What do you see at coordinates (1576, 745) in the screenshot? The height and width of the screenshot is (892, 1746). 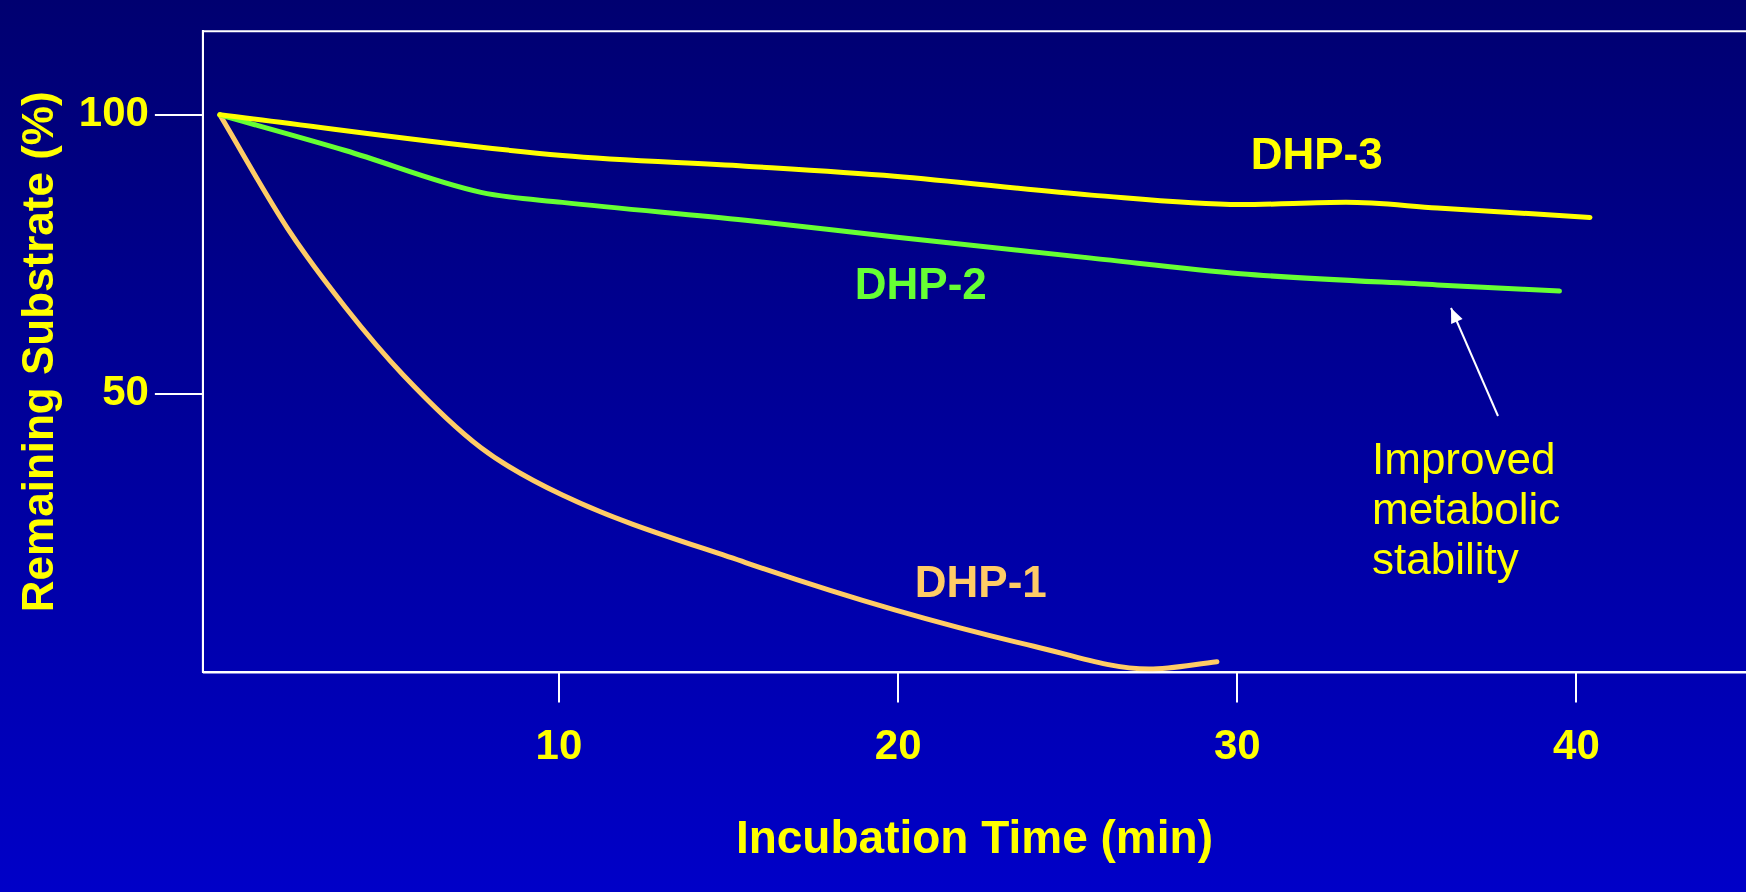 I see `x-tick-label: 40` at bounding box center [1576, 745].